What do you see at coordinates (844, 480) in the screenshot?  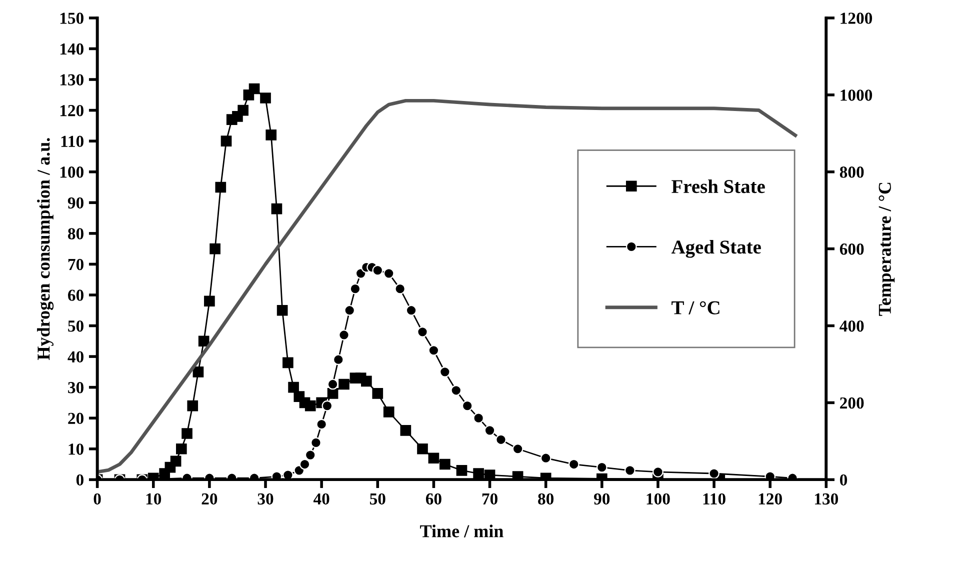 I see `y2-tick-label: 0` at bounding box center [844, 480].